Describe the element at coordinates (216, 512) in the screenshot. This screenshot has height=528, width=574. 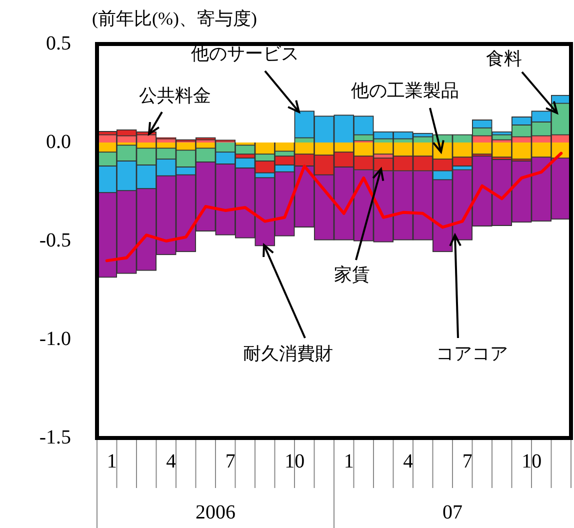
I see `text: 2006` at that location.